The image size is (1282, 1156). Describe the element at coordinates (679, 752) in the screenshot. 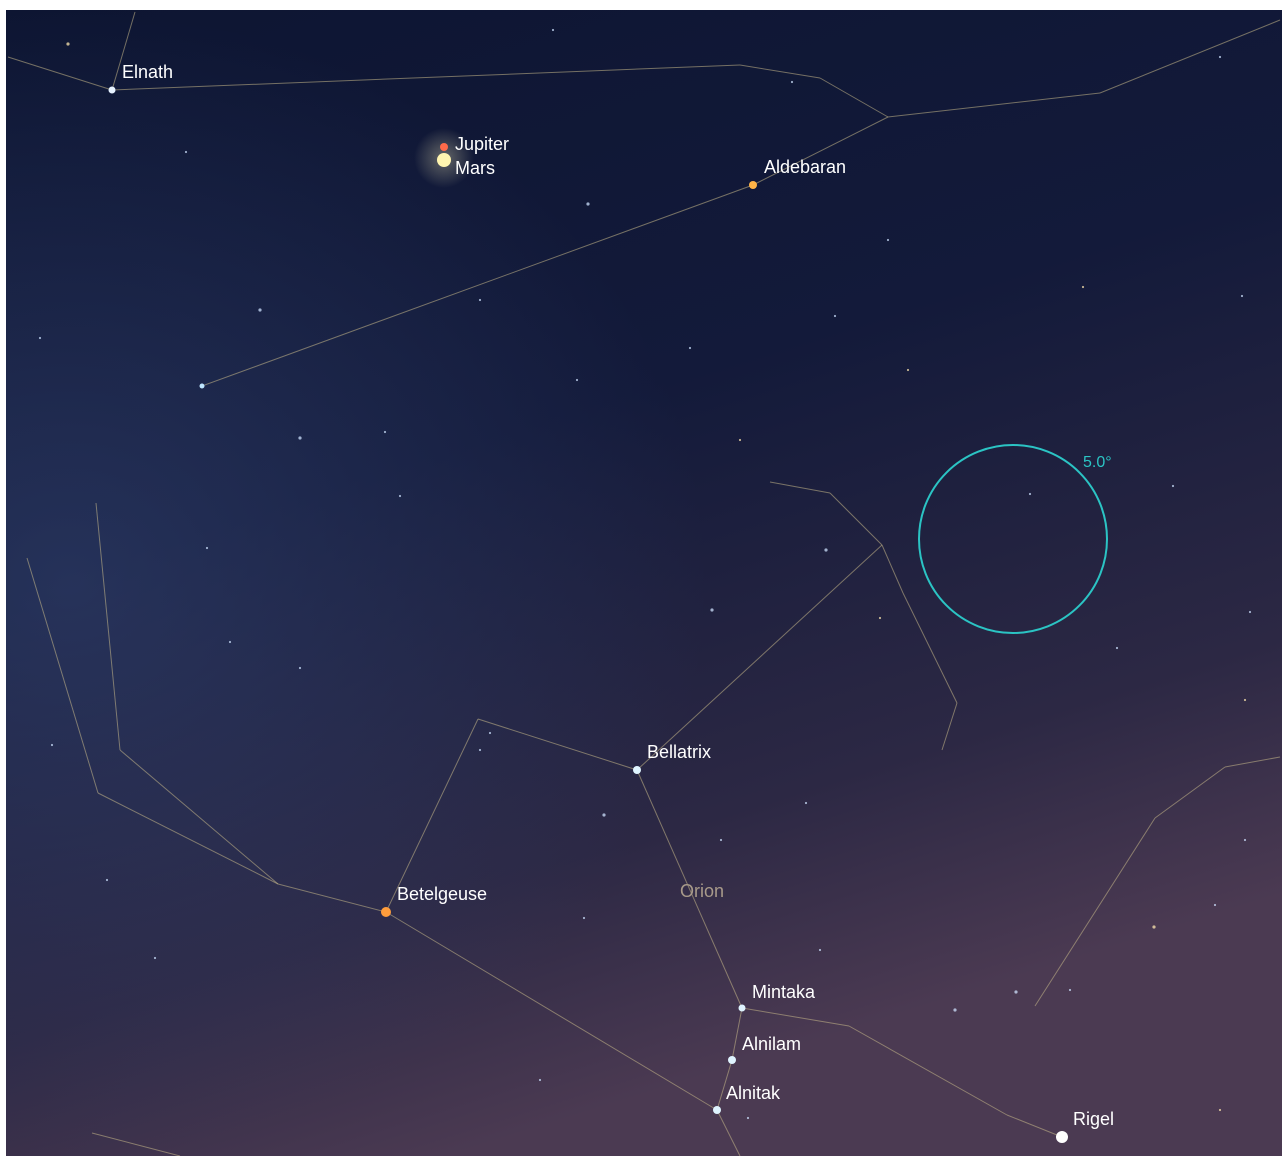

I see `star-label: Bellatrix` at that location.